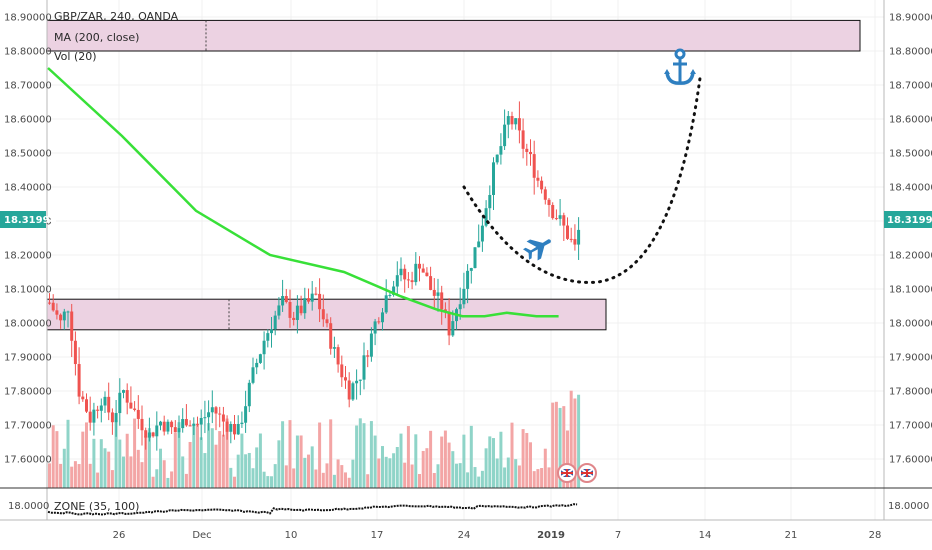 The height and width of the screenshot is (550, 932). Describe the element at coordinates (875, 535) in the screenshot. I see `x-tick-label: 28` at that location.